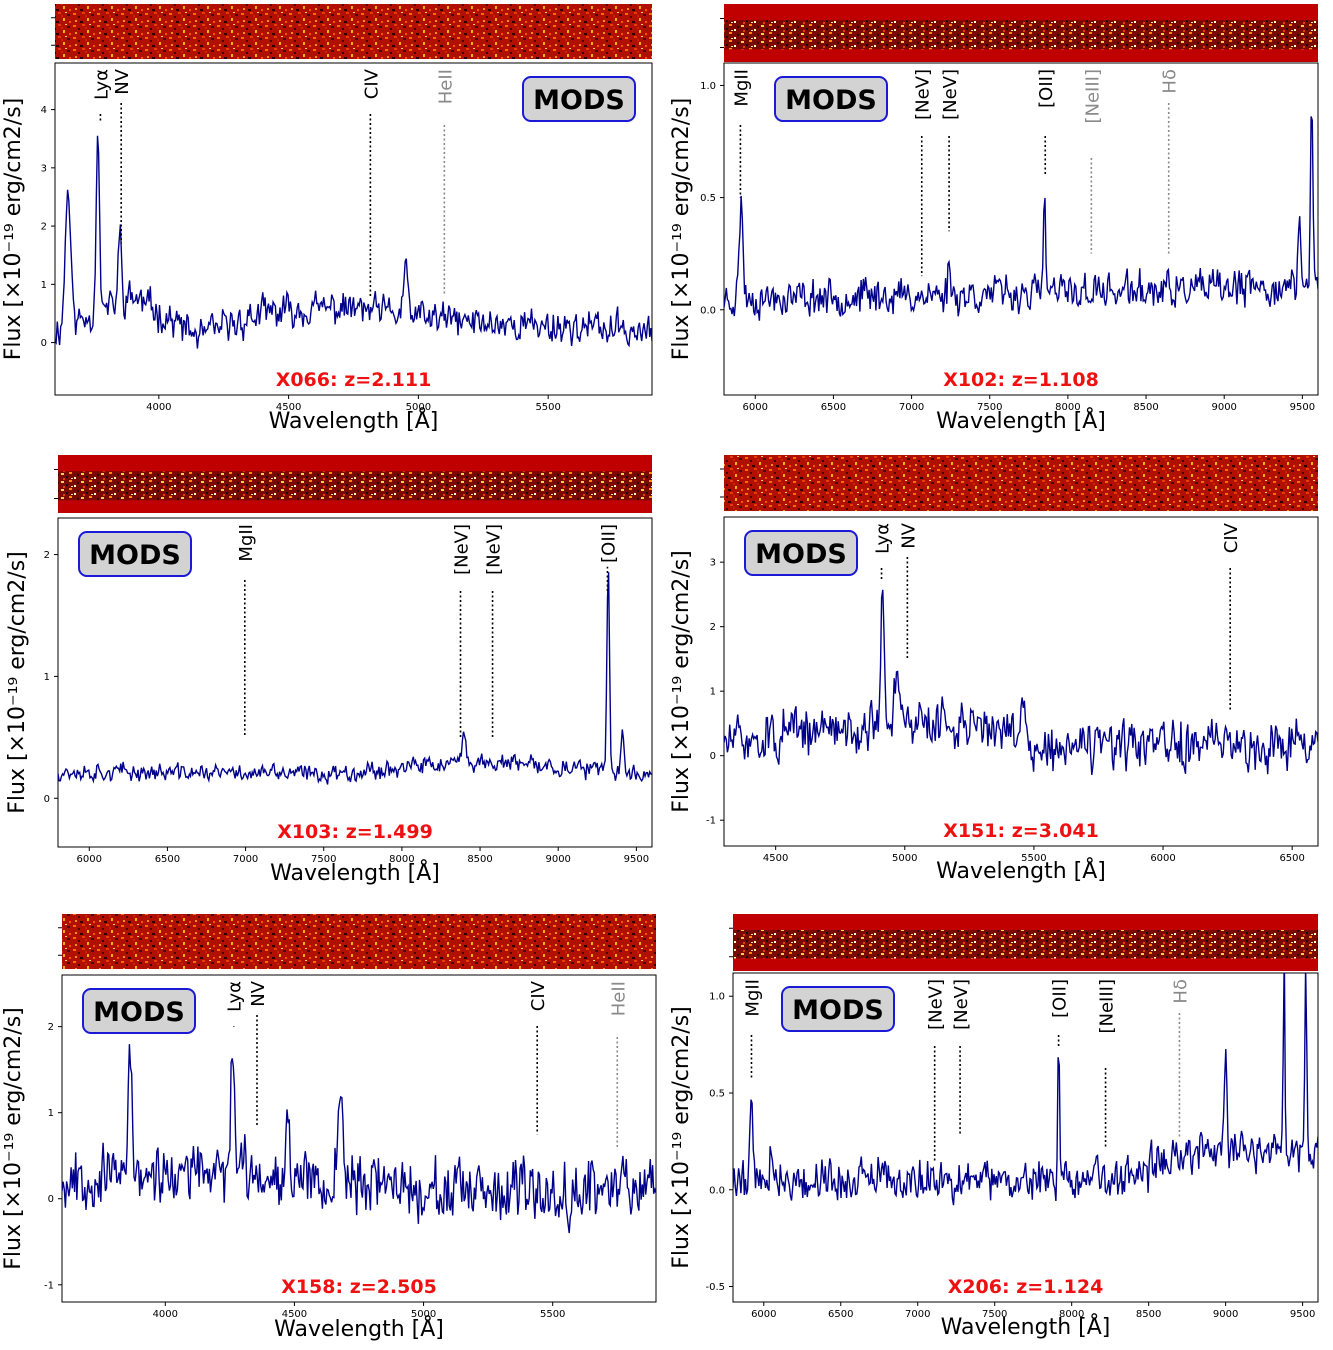 This screenshot has height=1350, width=1333. What do you see at coordinates (1021, 831) in the screenshot?
I see `object-redshift-label: X151: z=3.041` at bounding box center [1021, 831].